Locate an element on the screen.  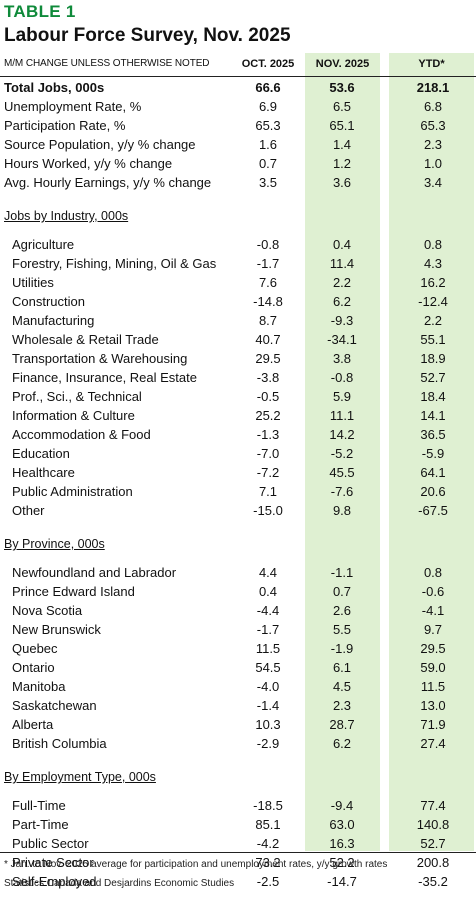
nov-value: 28.7 is located at coordinates (342, 724).